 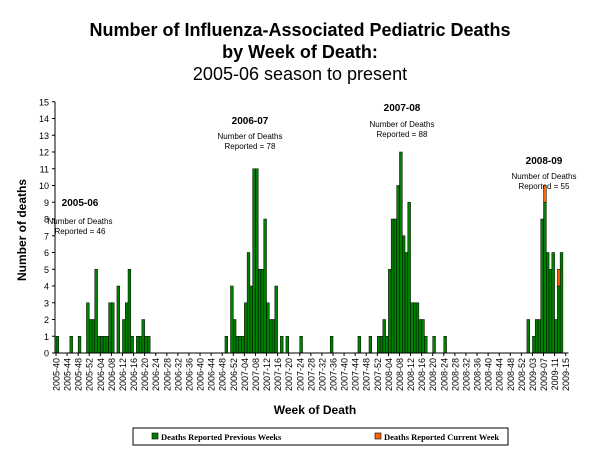 What do you see at coordinates (400, 374) in the screenshot?
I see `x-tick-label: 2008-08` at bounding box center [400, 374].